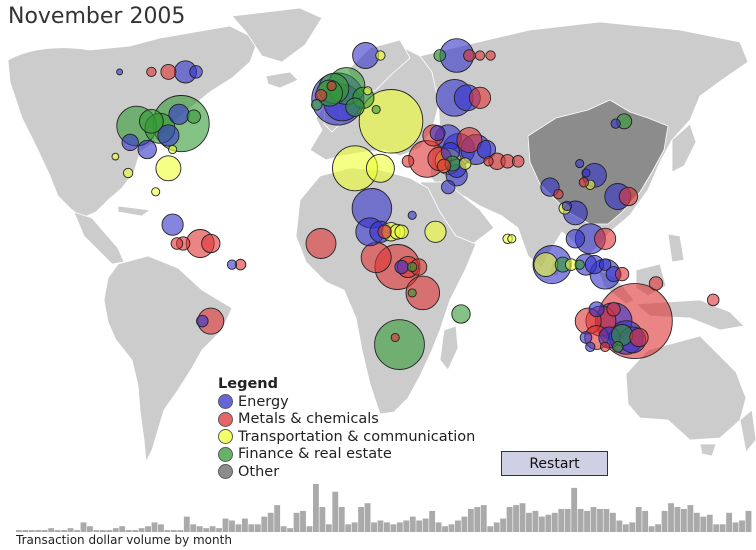 This screenshot has height=550, width=756. What do you see at coordinates (554, 463) in the screenshot?
I see `restart-button: Restart` at bounding box center [554, 463].